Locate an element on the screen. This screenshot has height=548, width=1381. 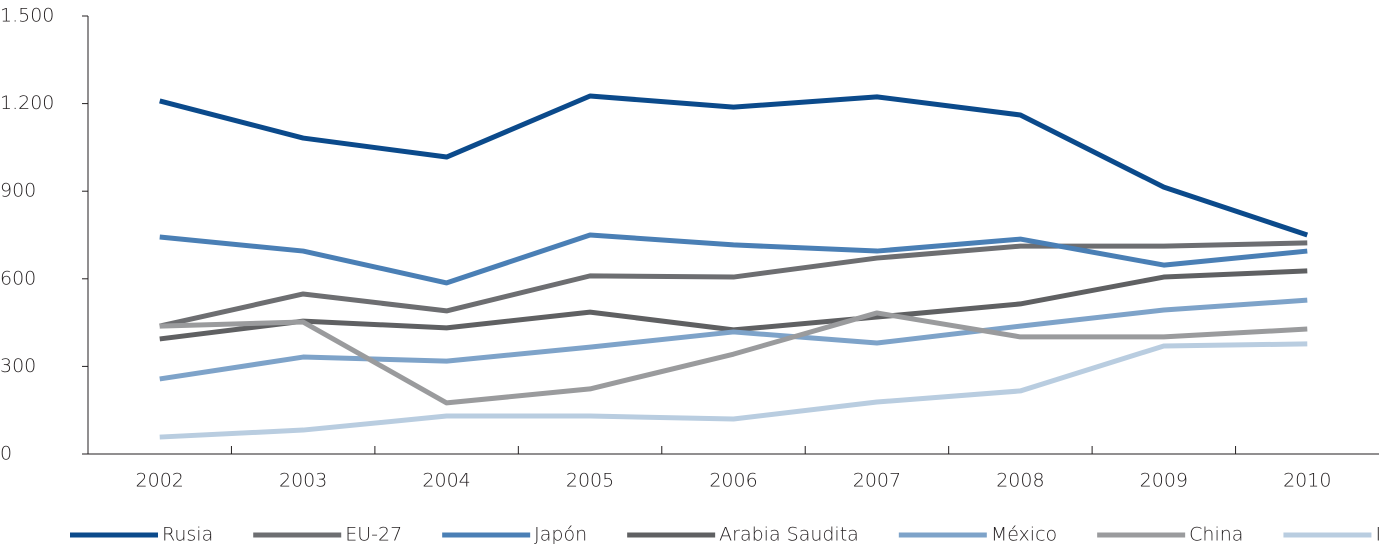
y-tick-label: 300 is located at coordinates (18, 366).